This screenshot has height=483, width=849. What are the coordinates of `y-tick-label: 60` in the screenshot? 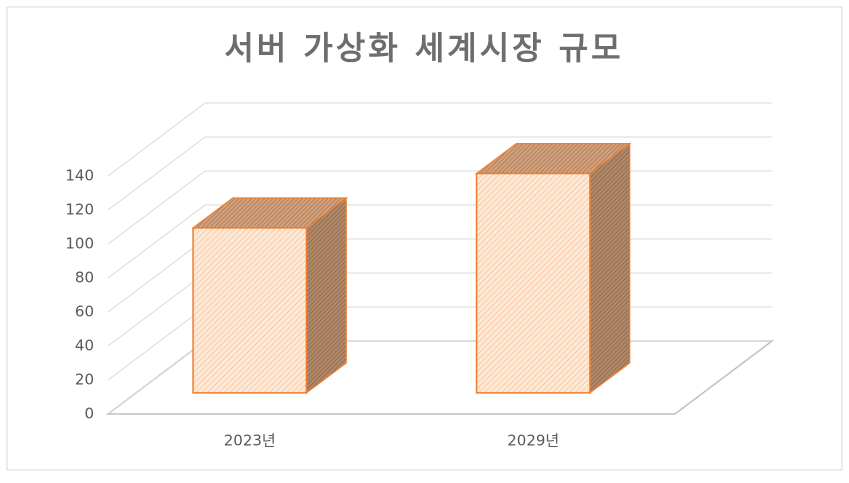 It's located at (84, 312).